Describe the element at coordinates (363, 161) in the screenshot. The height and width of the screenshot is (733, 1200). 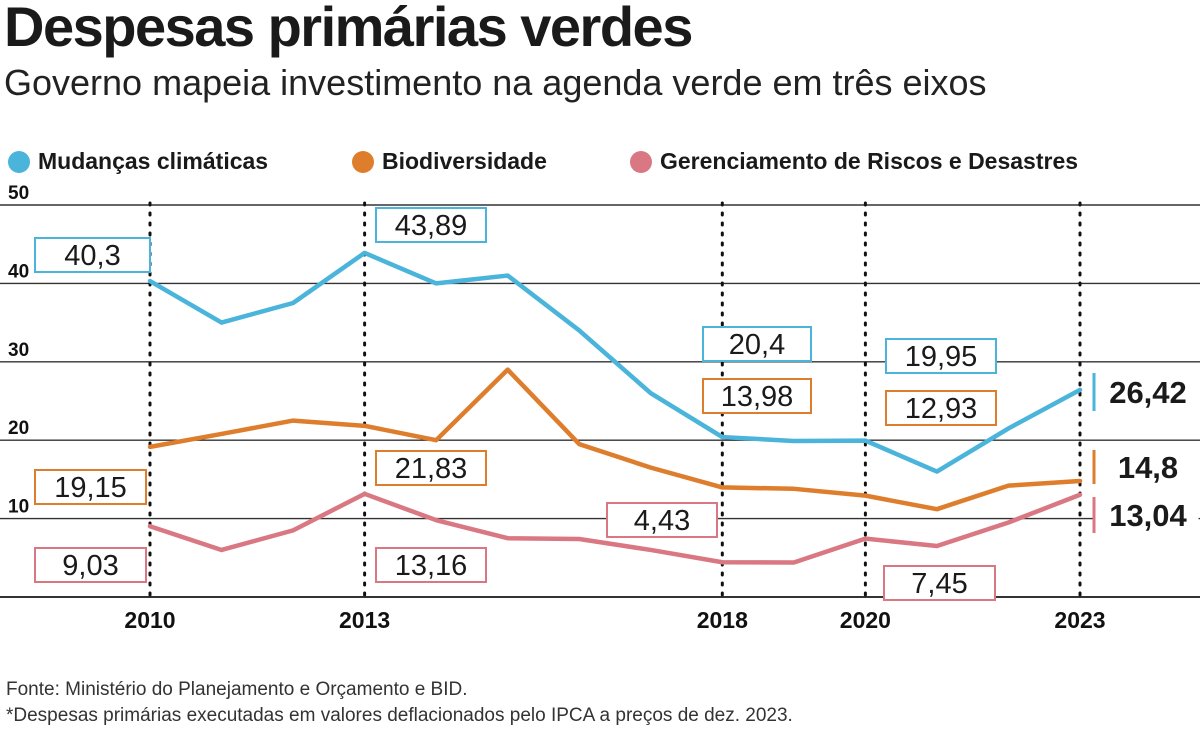
I see `legend-dot-biodiversidade` at that location.